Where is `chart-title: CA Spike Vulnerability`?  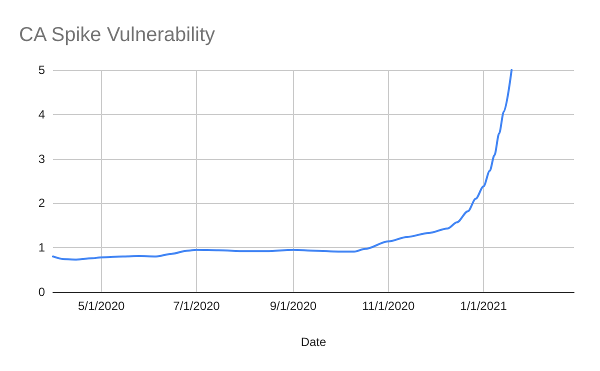 chart-title: CA Spike Vulnerability is located at coordinates (117, 35).